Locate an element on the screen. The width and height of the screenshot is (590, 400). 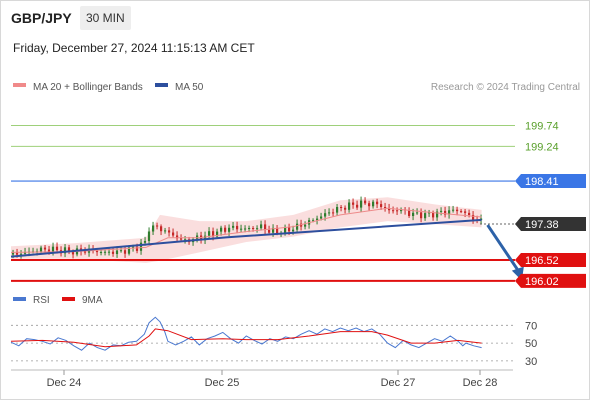
ma9-legend-label: 9MA is located at coordinates (92, 300).